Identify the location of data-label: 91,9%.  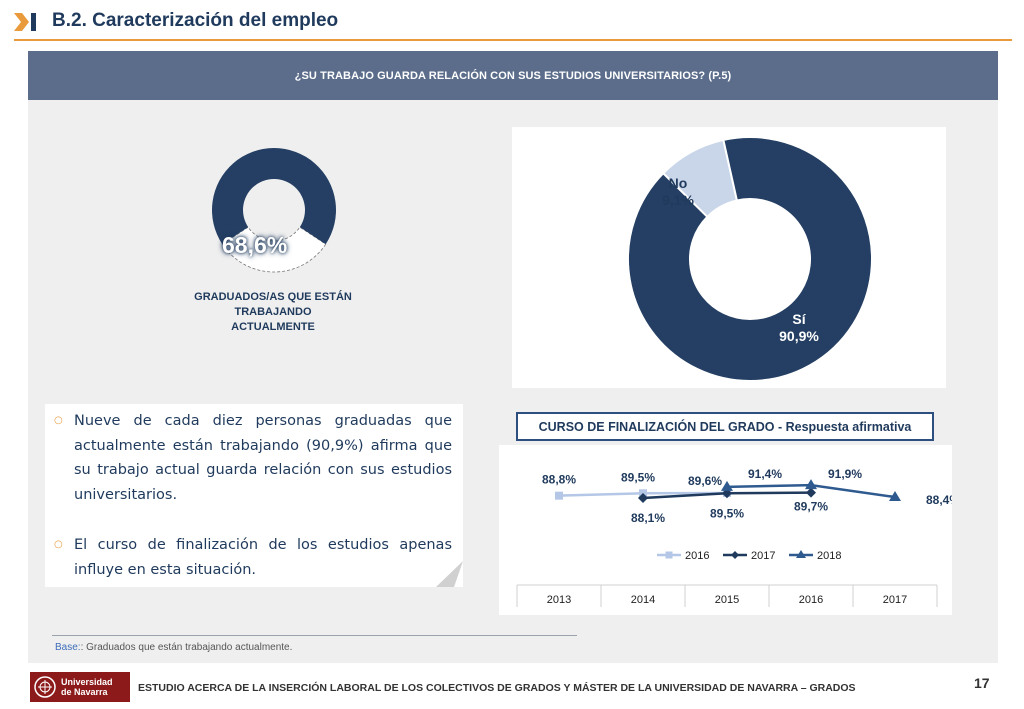
(845, 474).